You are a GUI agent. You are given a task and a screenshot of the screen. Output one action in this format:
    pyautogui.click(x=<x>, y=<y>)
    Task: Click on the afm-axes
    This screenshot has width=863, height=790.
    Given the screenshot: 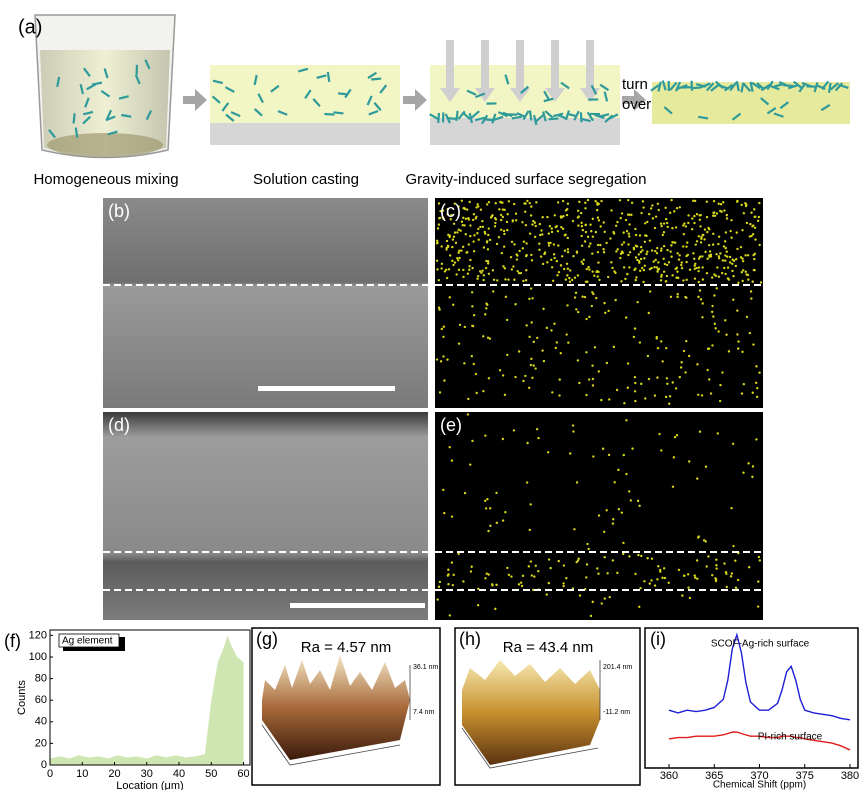 What is the action you would take?
    pyautogui.click(x=431, y=714)
    